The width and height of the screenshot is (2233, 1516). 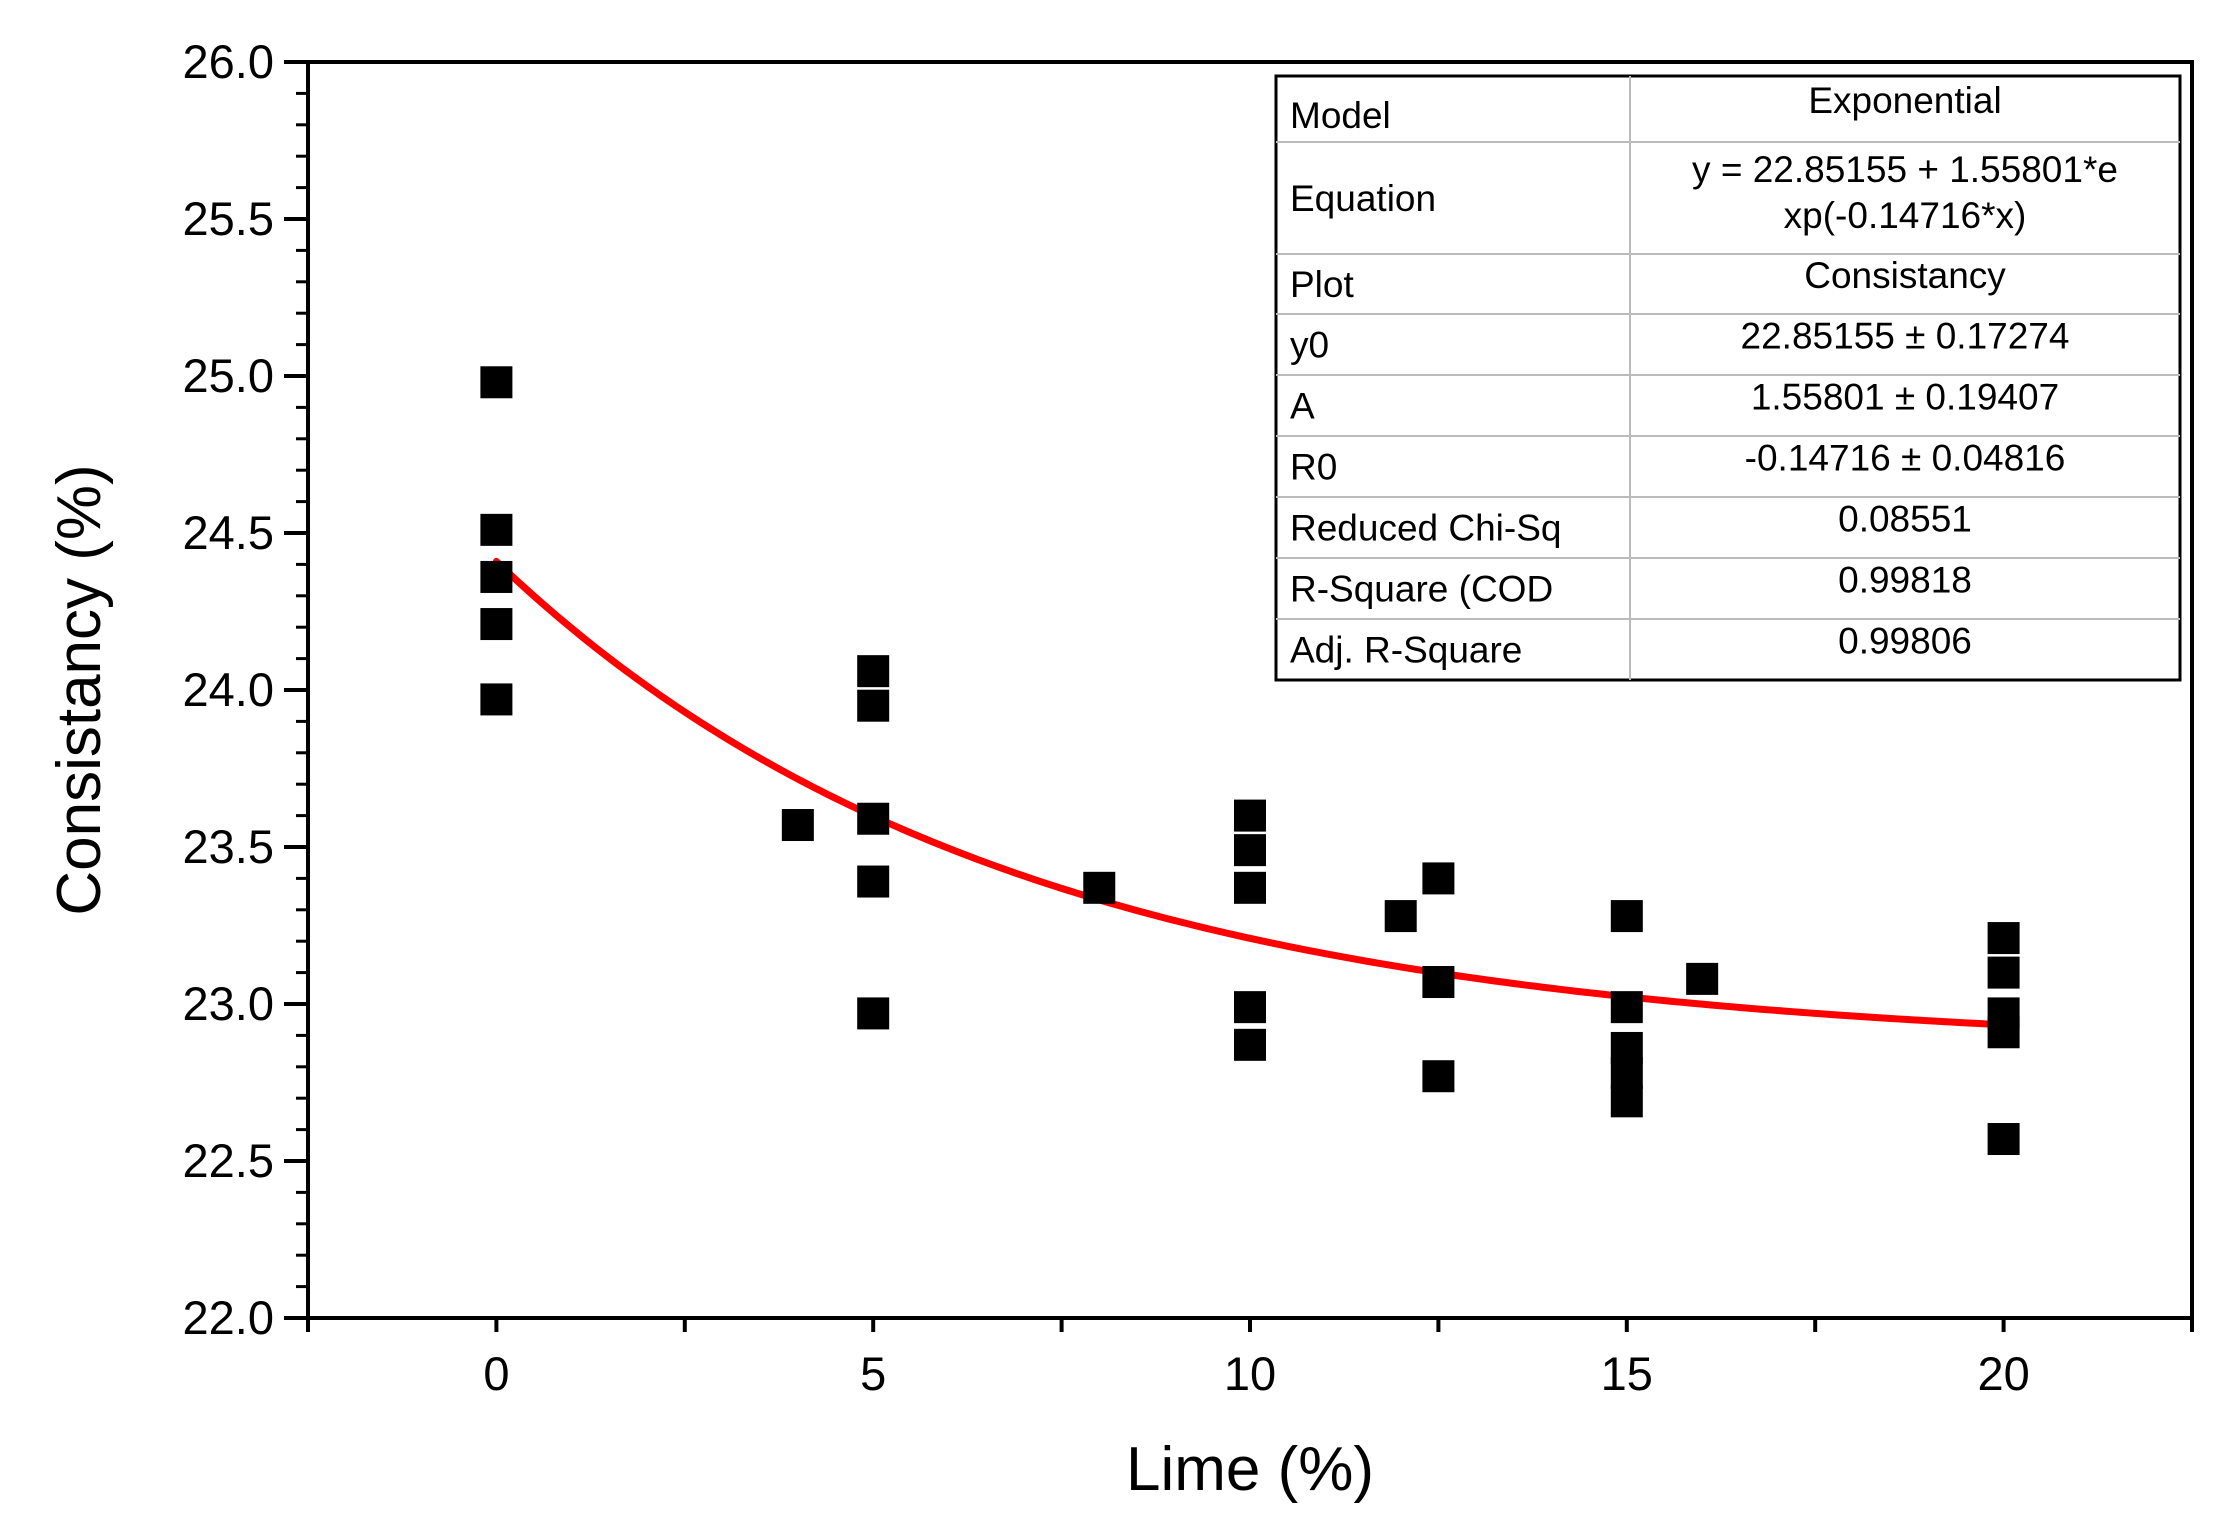 What do you see at coordinates (496, 1373) in the screenshot?
I see `x-tick-label: 0` at bounding box center [496, 1373].